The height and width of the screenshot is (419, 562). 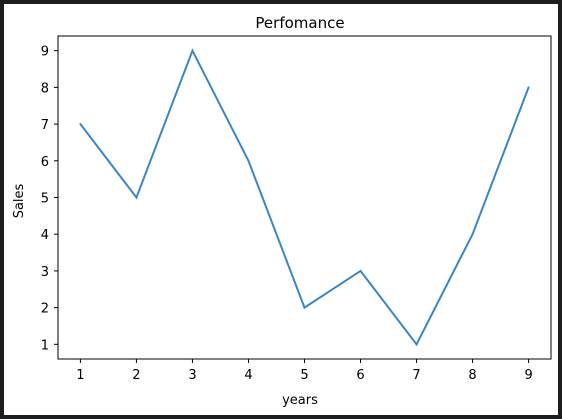 I want to click on x-tick-label: 2, so click(x=136, y=375).